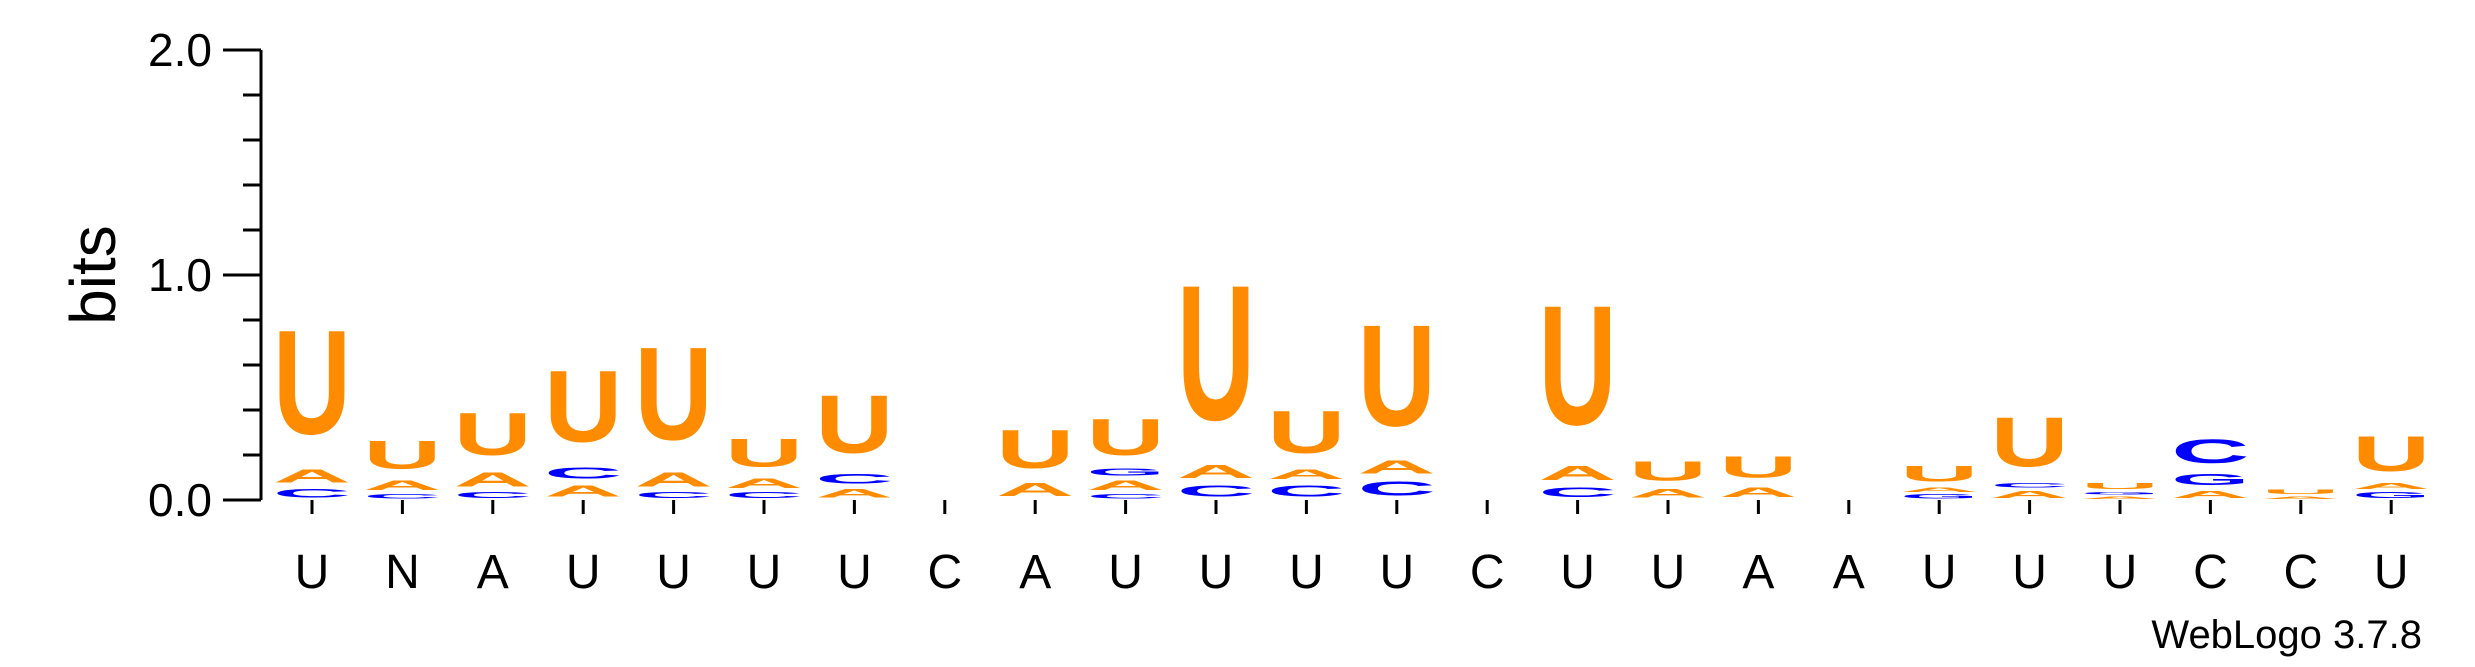  I want to click on position-label: N, so click(402, 572).